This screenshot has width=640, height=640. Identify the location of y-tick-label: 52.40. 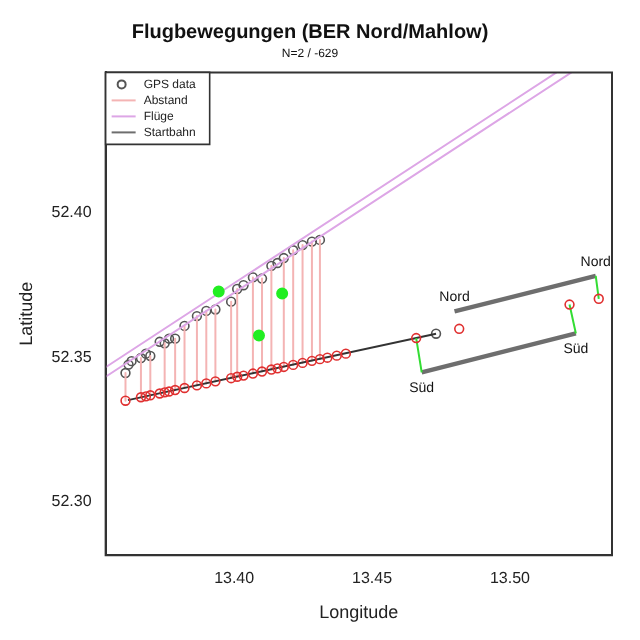
(72, 212).